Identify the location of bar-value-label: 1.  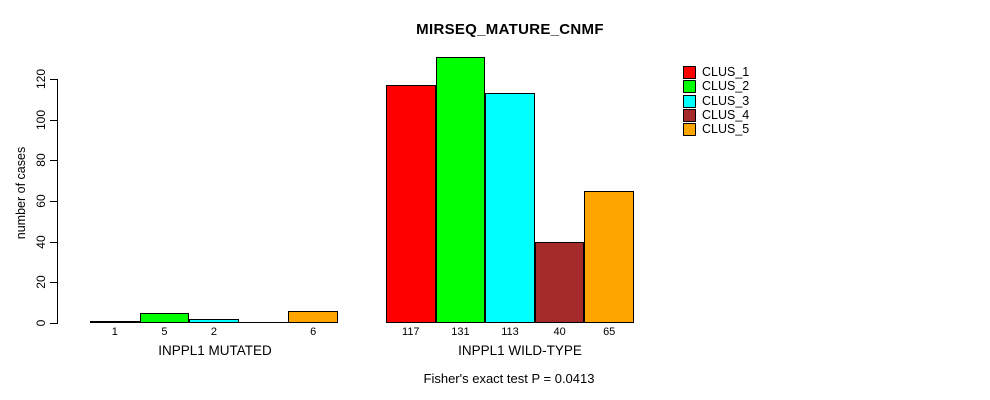
(114, 332).